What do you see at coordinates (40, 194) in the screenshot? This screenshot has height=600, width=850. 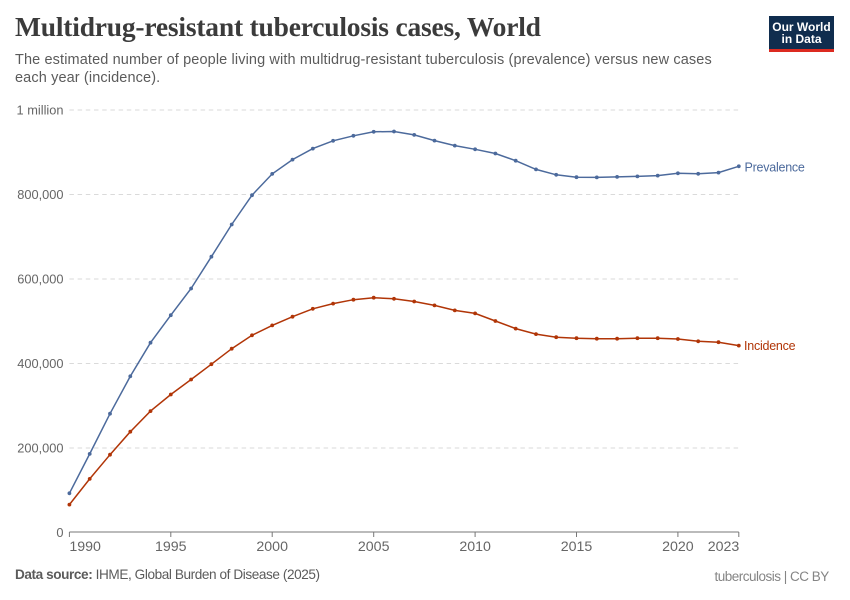 I see `svg-text: 800,000` at bounding box center [40, 194].